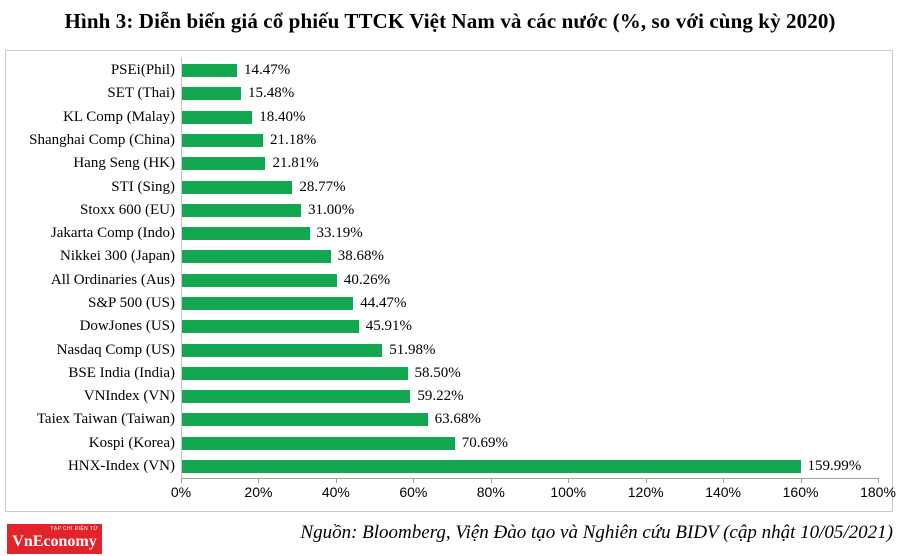  What do you see at coordinates (412, 349) in the screenshot?
I see `value-label: 51.98%` at bounding box center [412, 349].